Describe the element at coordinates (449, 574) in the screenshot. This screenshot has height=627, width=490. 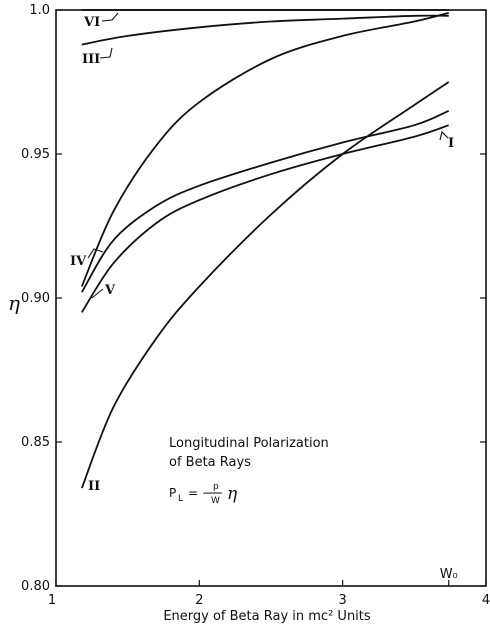
I see `x-tick-label-w0: W₀` at that location.